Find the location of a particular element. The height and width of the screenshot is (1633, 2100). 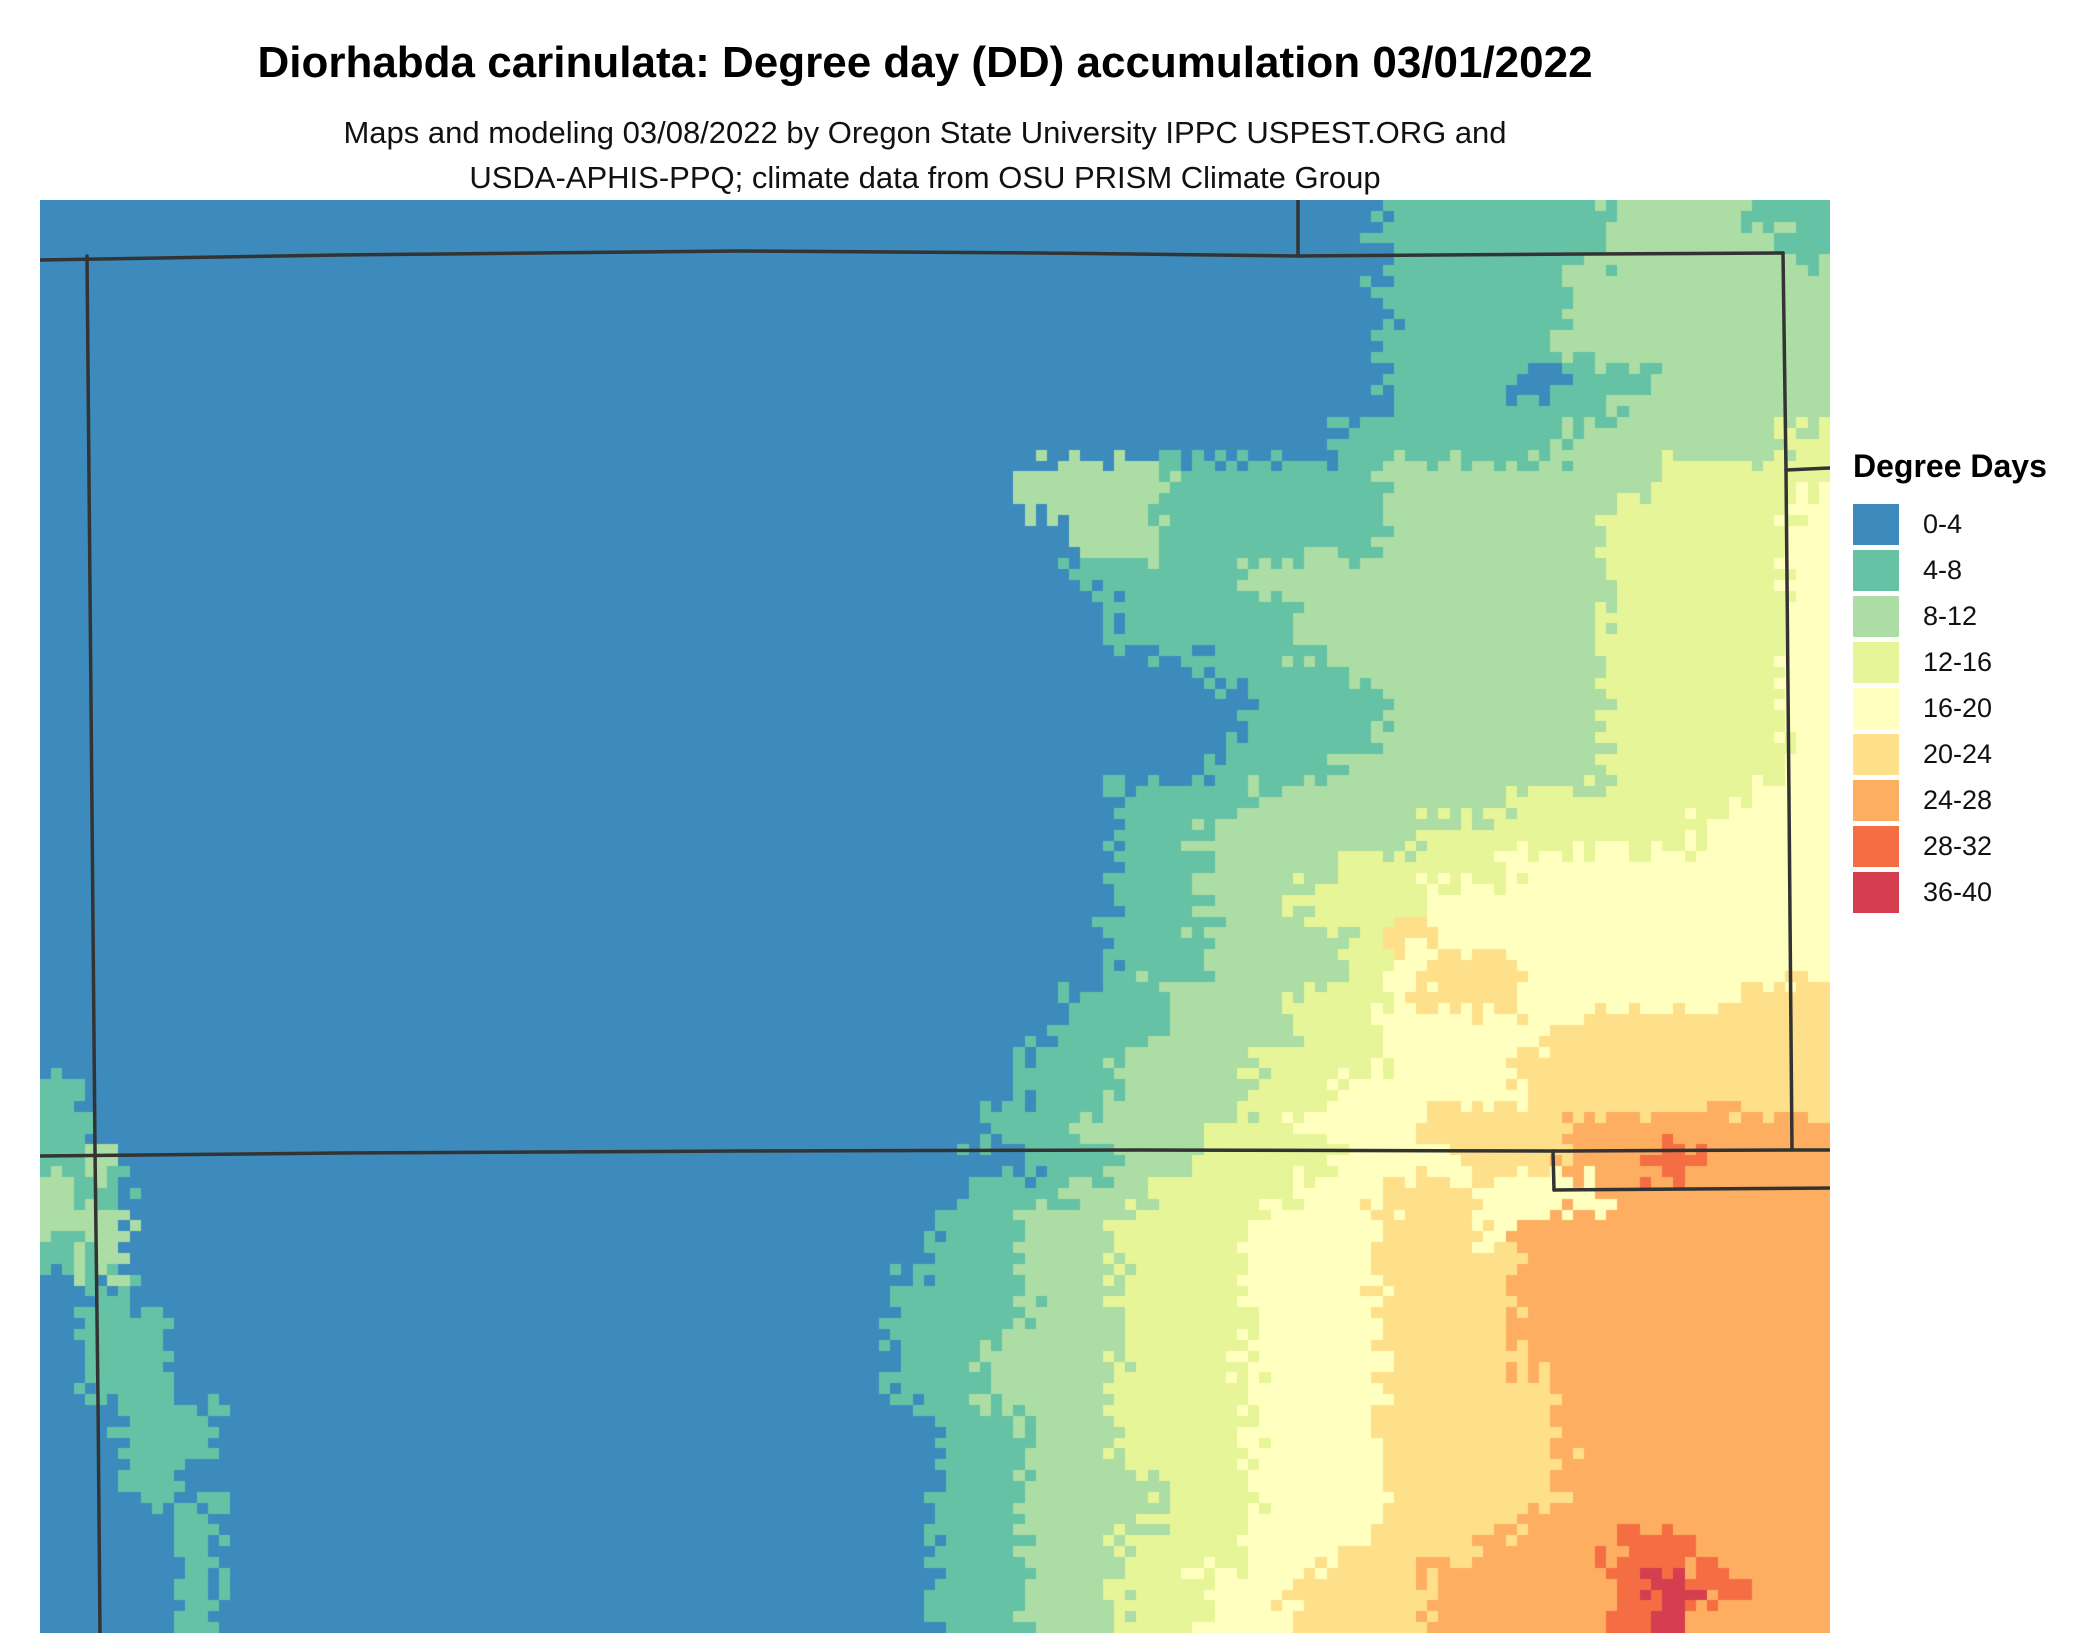

border-oklahoma-texas-border is located at coordinates (1691, 1189).